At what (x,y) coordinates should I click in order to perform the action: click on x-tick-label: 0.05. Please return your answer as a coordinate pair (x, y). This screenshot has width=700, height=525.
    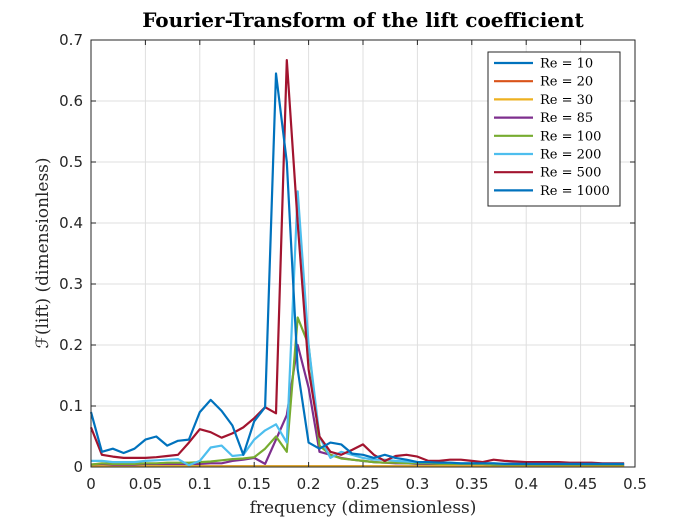
    Looking at the image, I should click on (145, 484).